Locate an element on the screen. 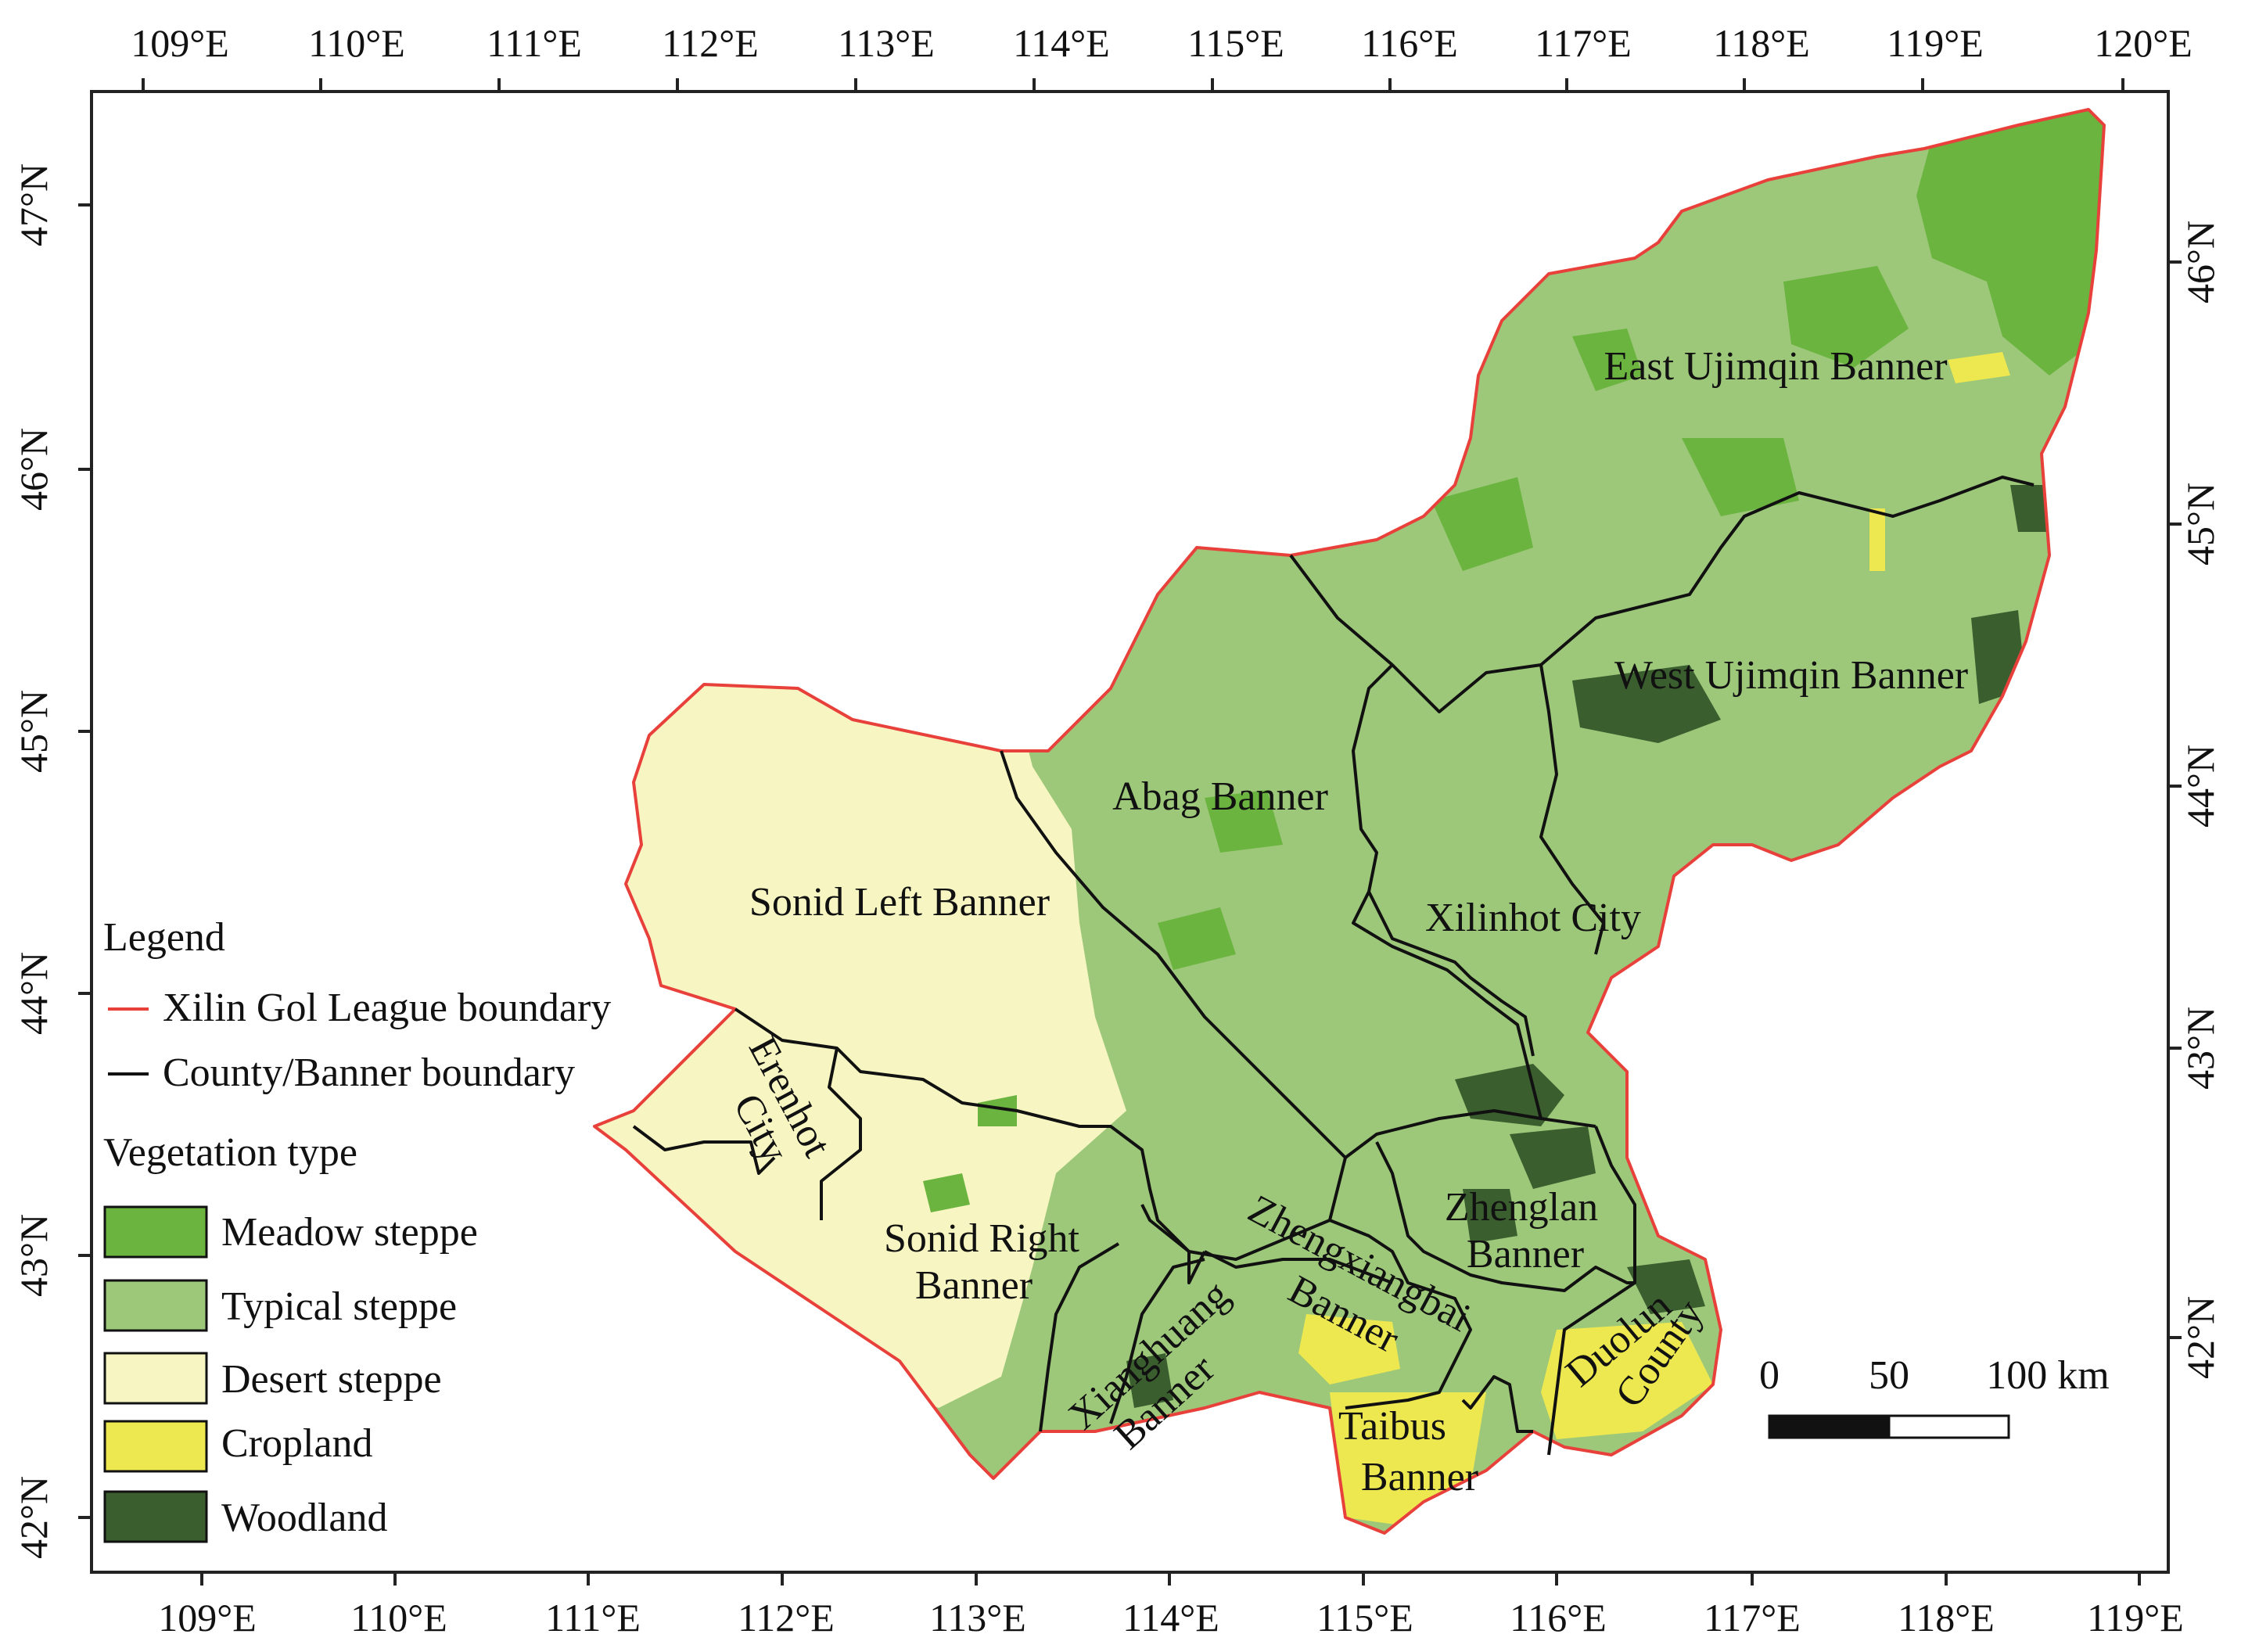  tick-top-118e: 118°E is located at coordinates (1761, 43).